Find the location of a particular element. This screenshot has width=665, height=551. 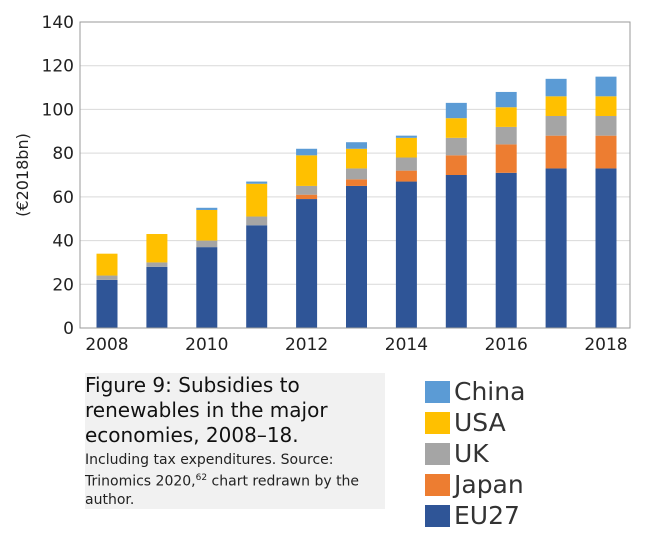

bar-segment-china-2010 is located at coordinates (207, 208).